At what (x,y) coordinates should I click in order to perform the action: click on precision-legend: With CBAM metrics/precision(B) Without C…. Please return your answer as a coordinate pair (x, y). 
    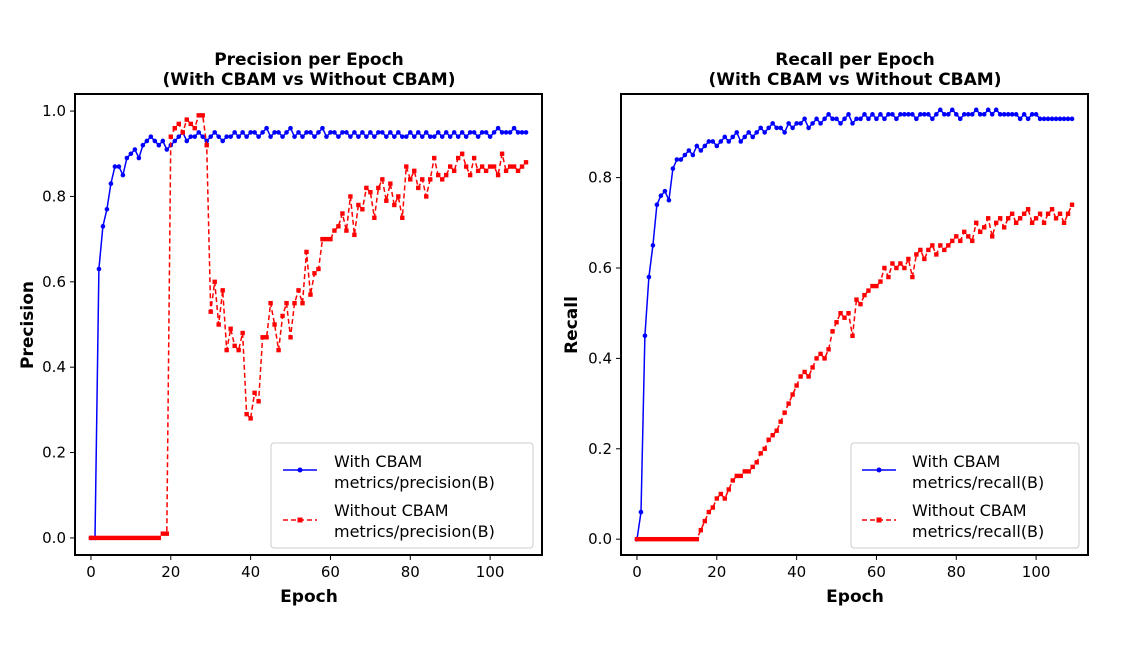
    Looking at the image, I should click on (402, 495).